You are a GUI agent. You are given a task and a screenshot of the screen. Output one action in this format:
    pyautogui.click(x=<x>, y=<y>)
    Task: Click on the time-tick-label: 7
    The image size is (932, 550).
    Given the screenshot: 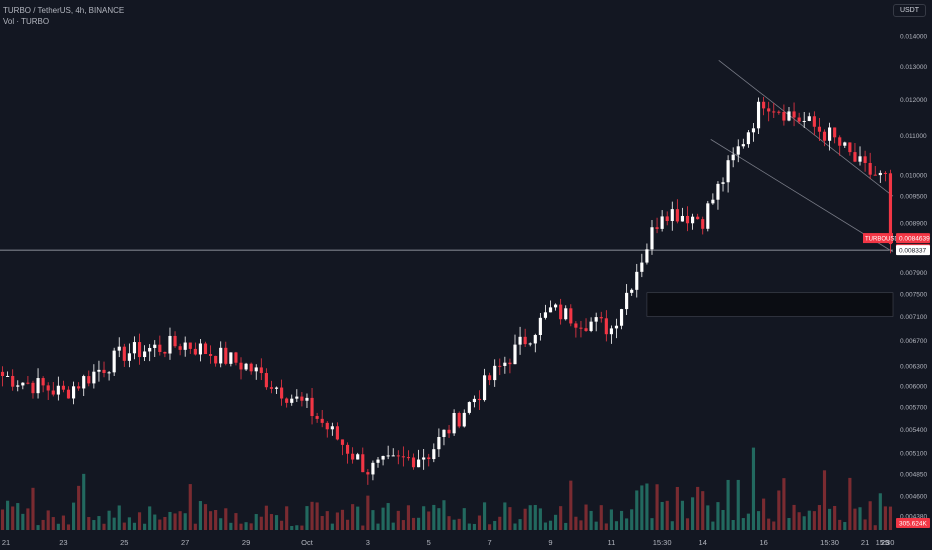 What is the action you would take?
    pyautogui.click(x=490, y=542)
    